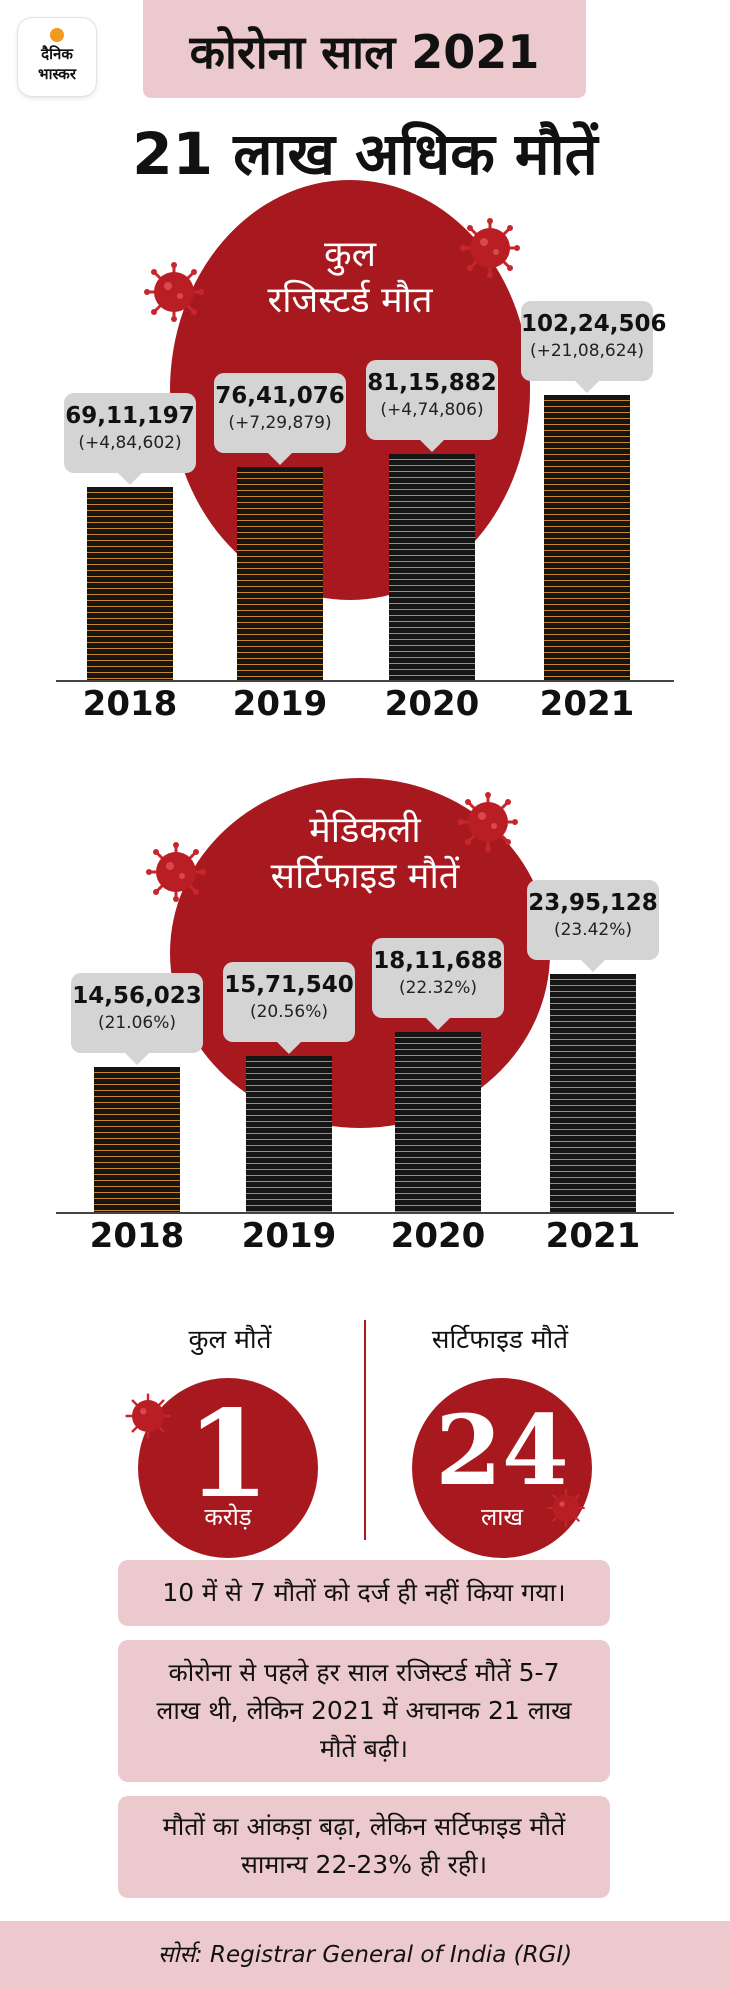 Image resolution: width=730 pixels, height=1989 pixels. What do you see at coordinates (502, 1450) in the screenshot?
I see `stat-certified-number: 24` at bounding box center [502, 1450].